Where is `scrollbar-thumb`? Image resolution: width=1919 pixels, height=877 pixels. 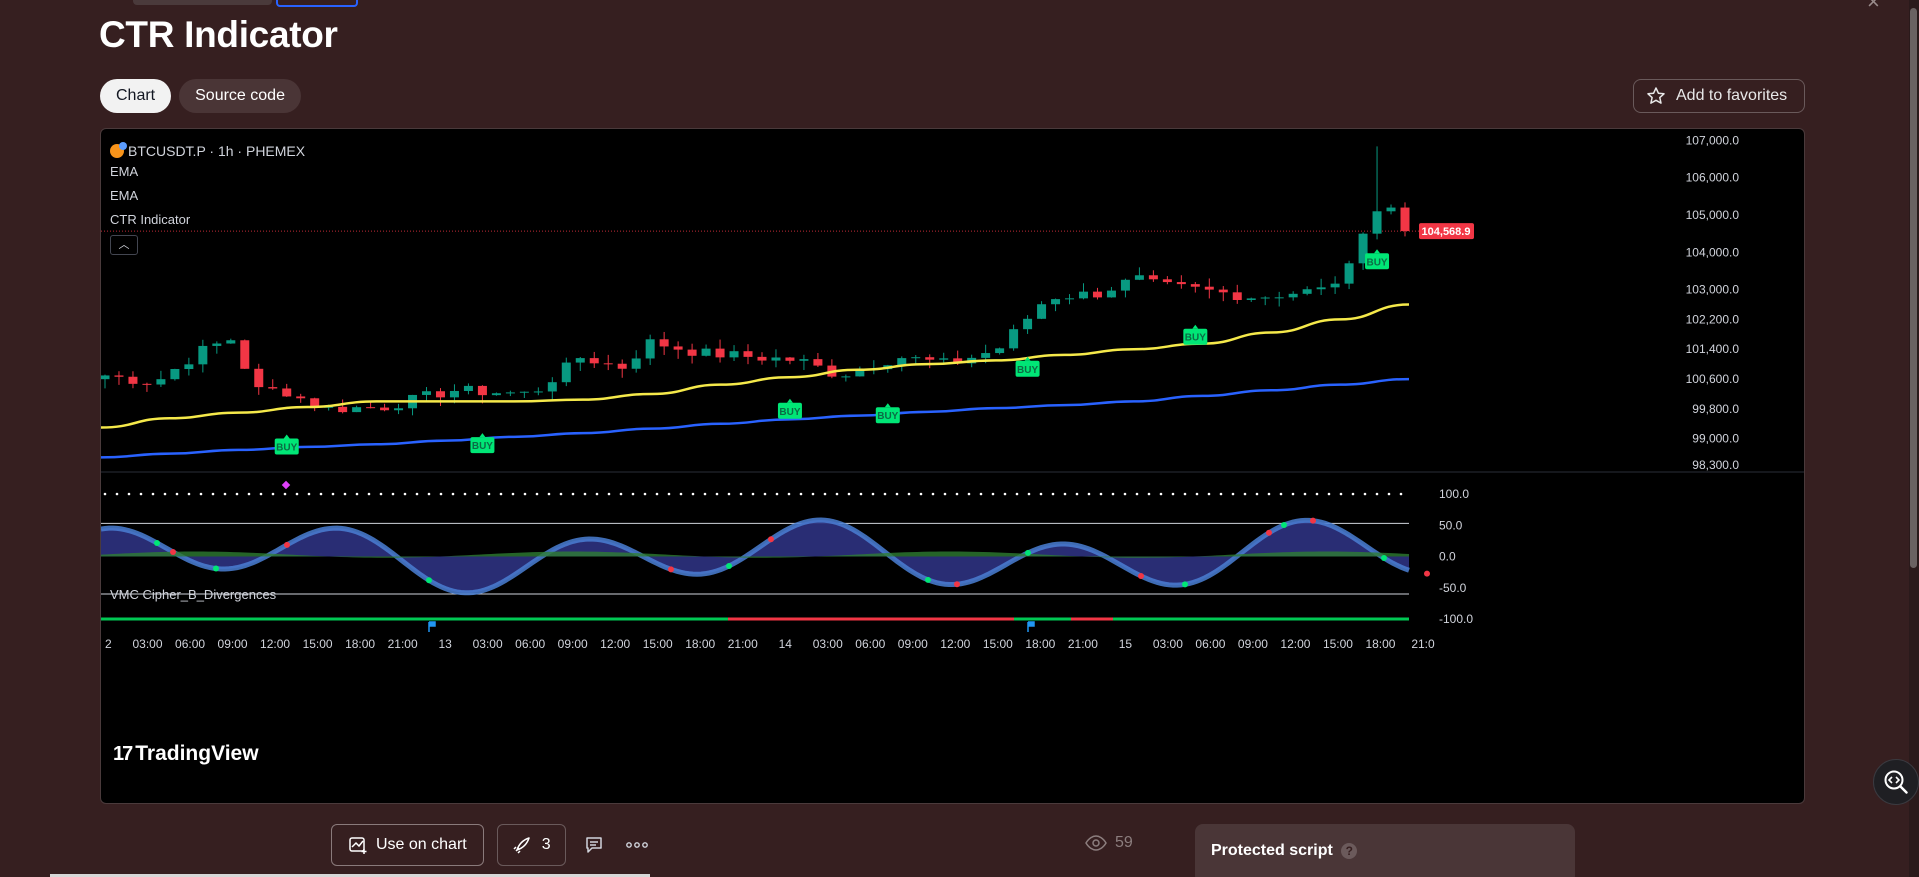
scrollbar-thumb is located at coordinates (1913, 288).